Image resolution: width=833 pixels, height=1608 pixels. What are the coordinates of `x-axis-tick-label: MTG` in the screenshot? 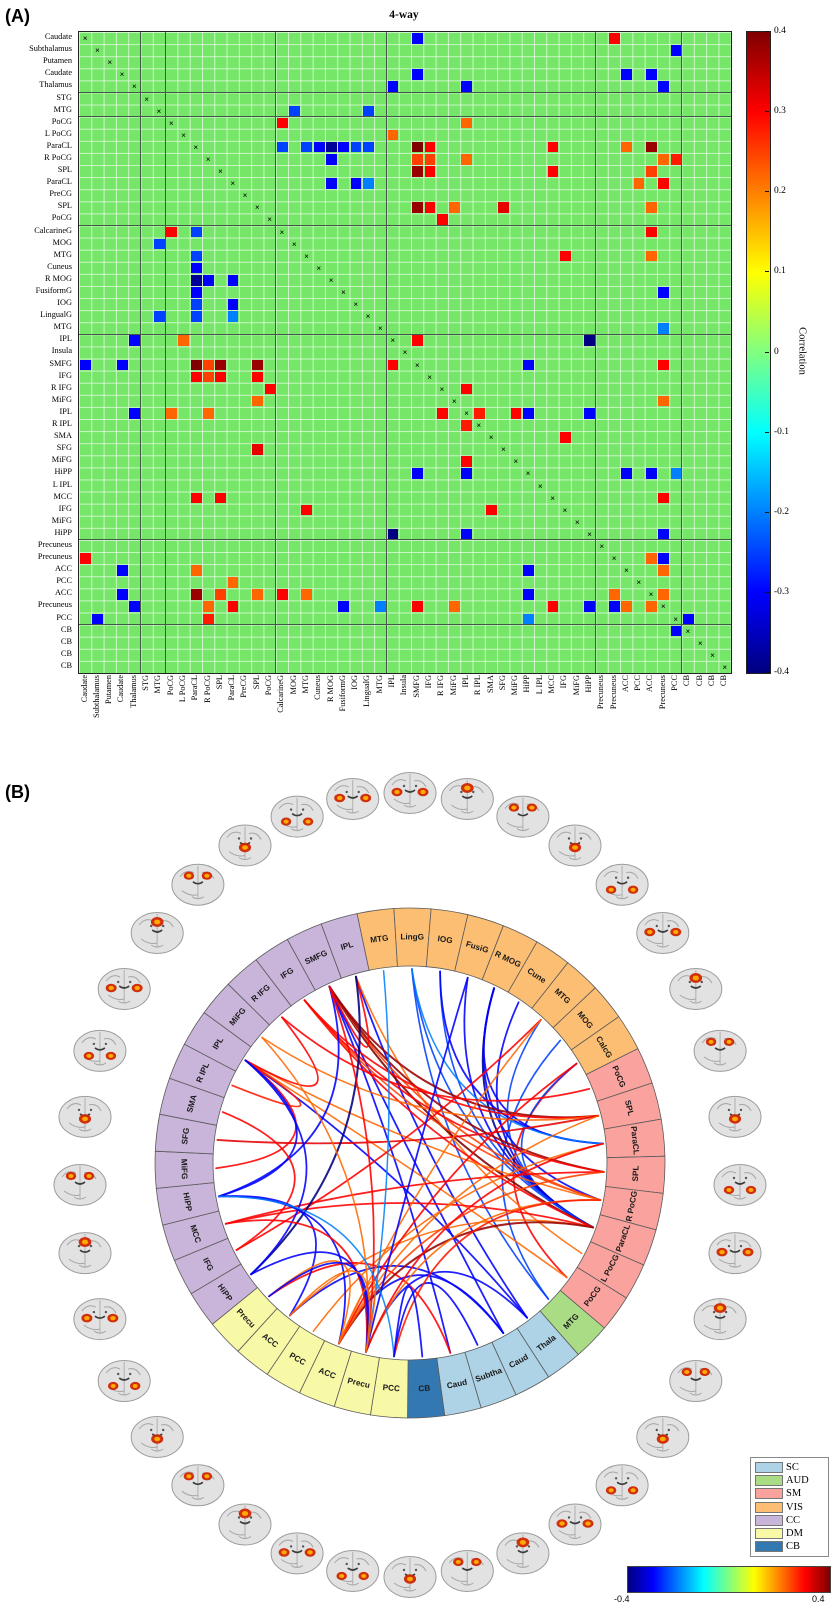 It's located at (379, 684).